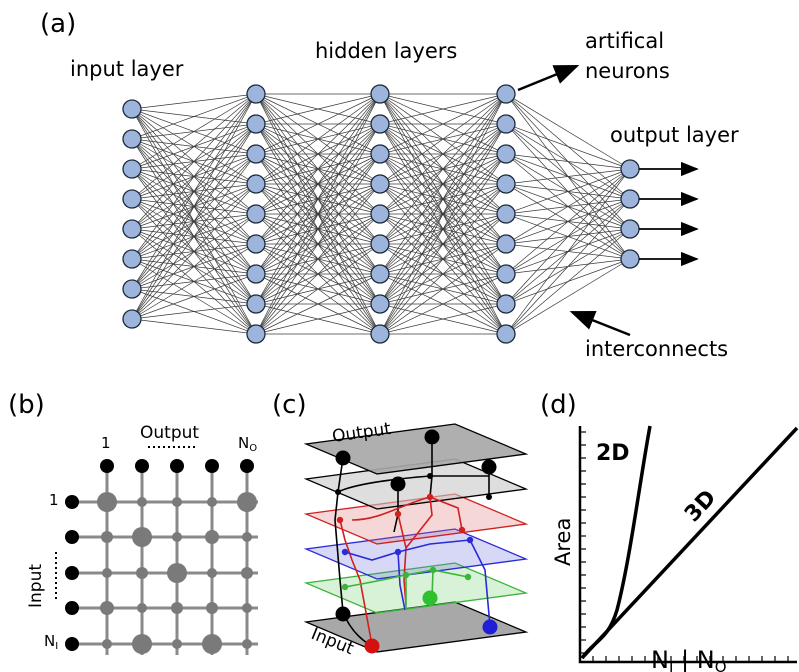 The image size is (799, 672). Describe the element at coordinates (161, 557) in the screenshot. I see `crossbar-array` at that location.